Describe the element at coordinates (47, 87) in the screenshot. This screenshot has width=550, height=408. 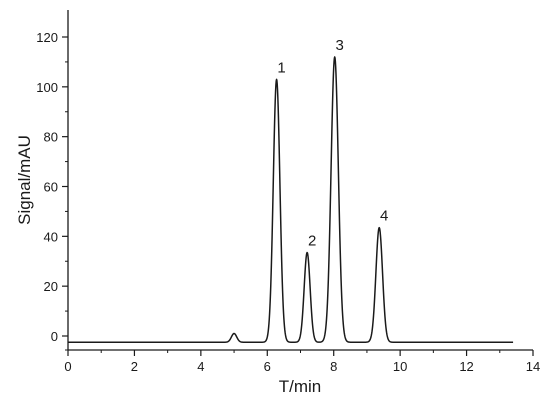
I see `y-tick-label: 100` at that location.